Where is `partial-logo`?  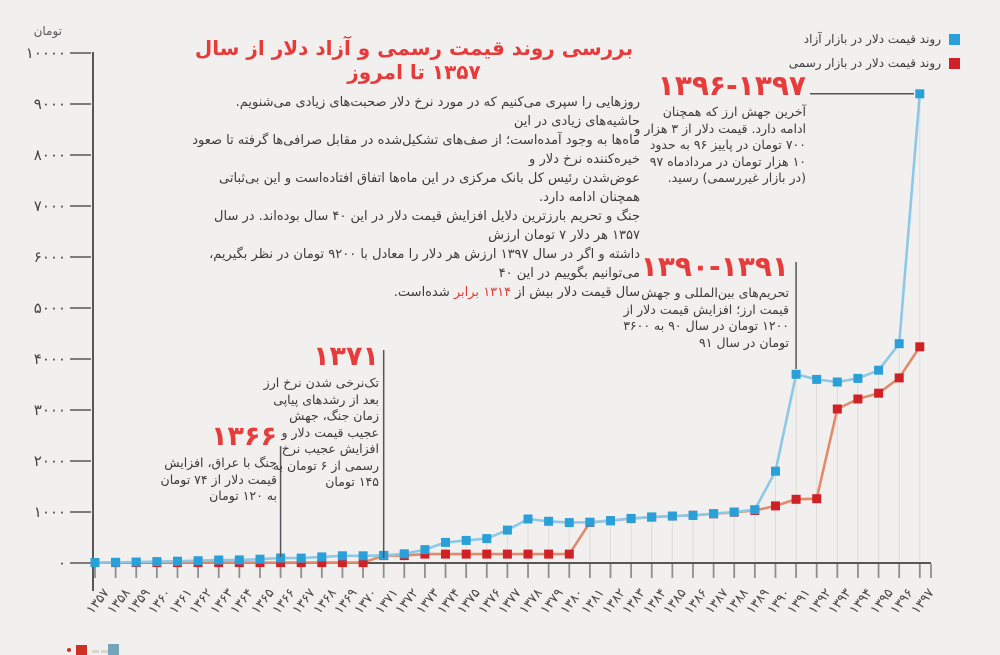 partial-logo is located at coordinates (100, 648).